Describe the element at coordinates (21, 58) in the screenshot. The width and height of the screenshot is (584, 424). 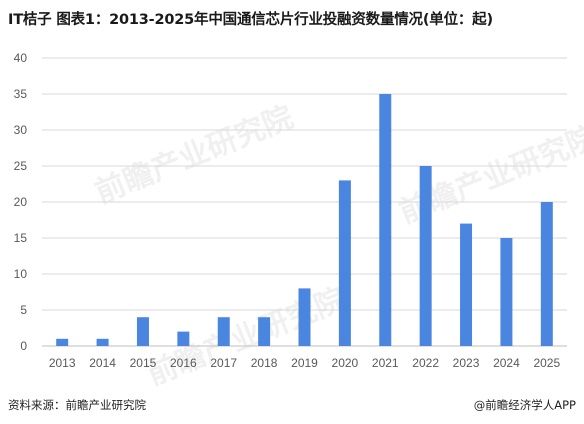
I see `y-tick-label: 40` at that location.